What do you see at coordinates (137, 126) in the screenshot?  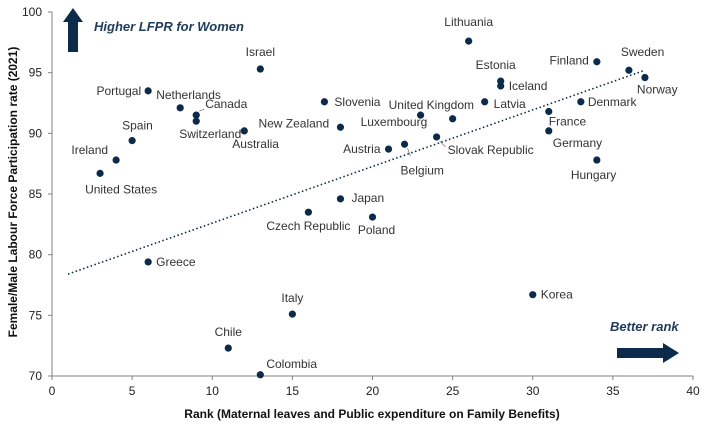 I see `point-label-spain: Spain` at bounding box center [137, 126].